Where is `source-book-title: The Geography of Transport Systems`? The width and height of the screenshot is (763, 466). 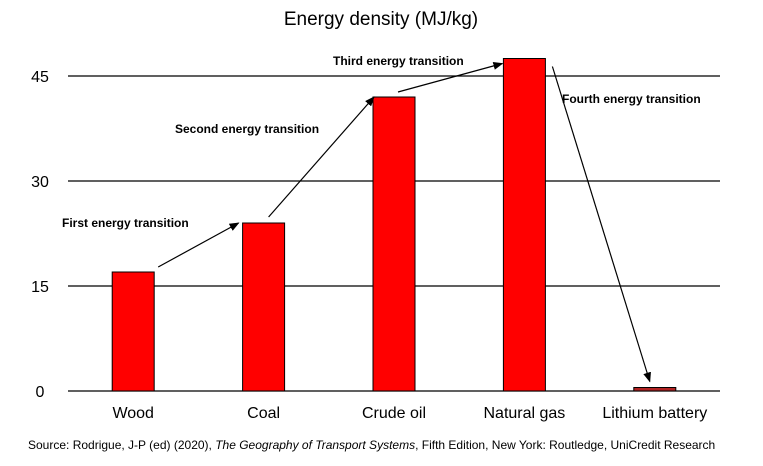 source-book-title: The Geography of Transport Systems is located at coordinates (315, 445).